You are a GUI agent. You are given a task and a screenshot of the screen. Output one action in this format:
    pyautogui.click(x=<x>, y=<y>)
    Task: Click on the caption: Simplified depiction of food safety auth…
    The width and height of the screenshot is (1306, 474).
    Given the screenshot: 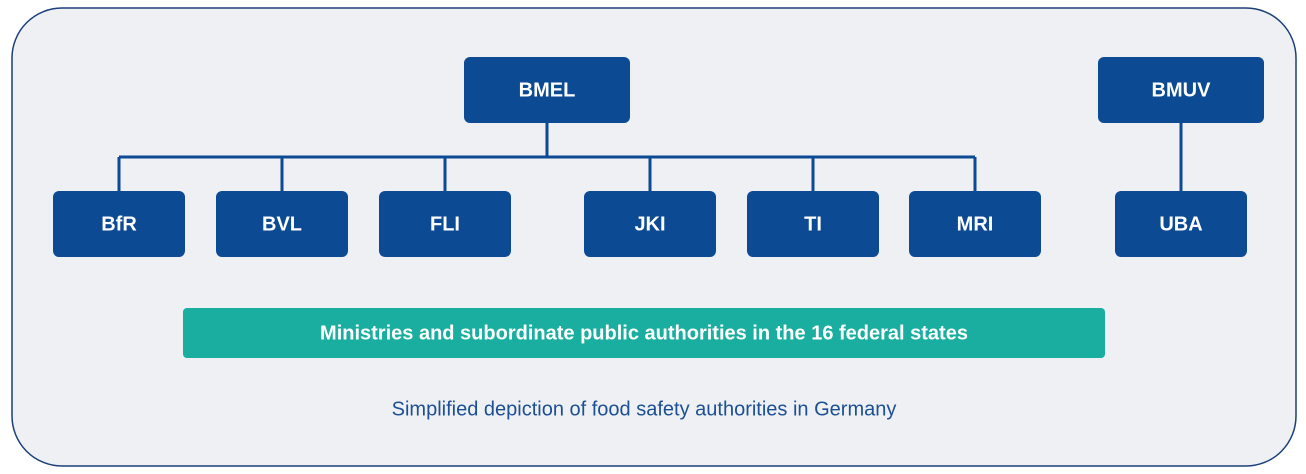 What is the action you would take?
    pyautogui.click(x=644, y=409)
    